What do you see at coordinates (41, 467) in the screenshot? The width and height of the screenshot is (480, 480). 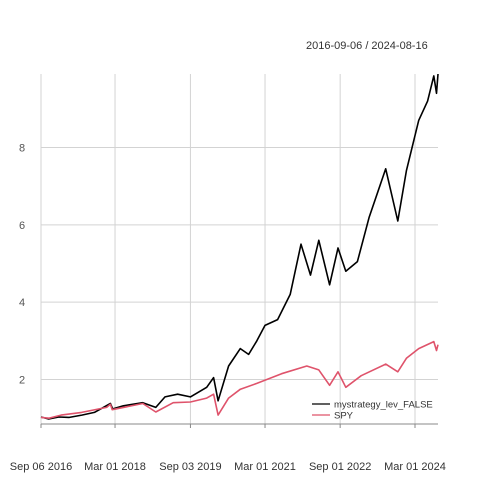 I see `x-tick-label: Sep 06 2016` at bounding box center [41, 467].